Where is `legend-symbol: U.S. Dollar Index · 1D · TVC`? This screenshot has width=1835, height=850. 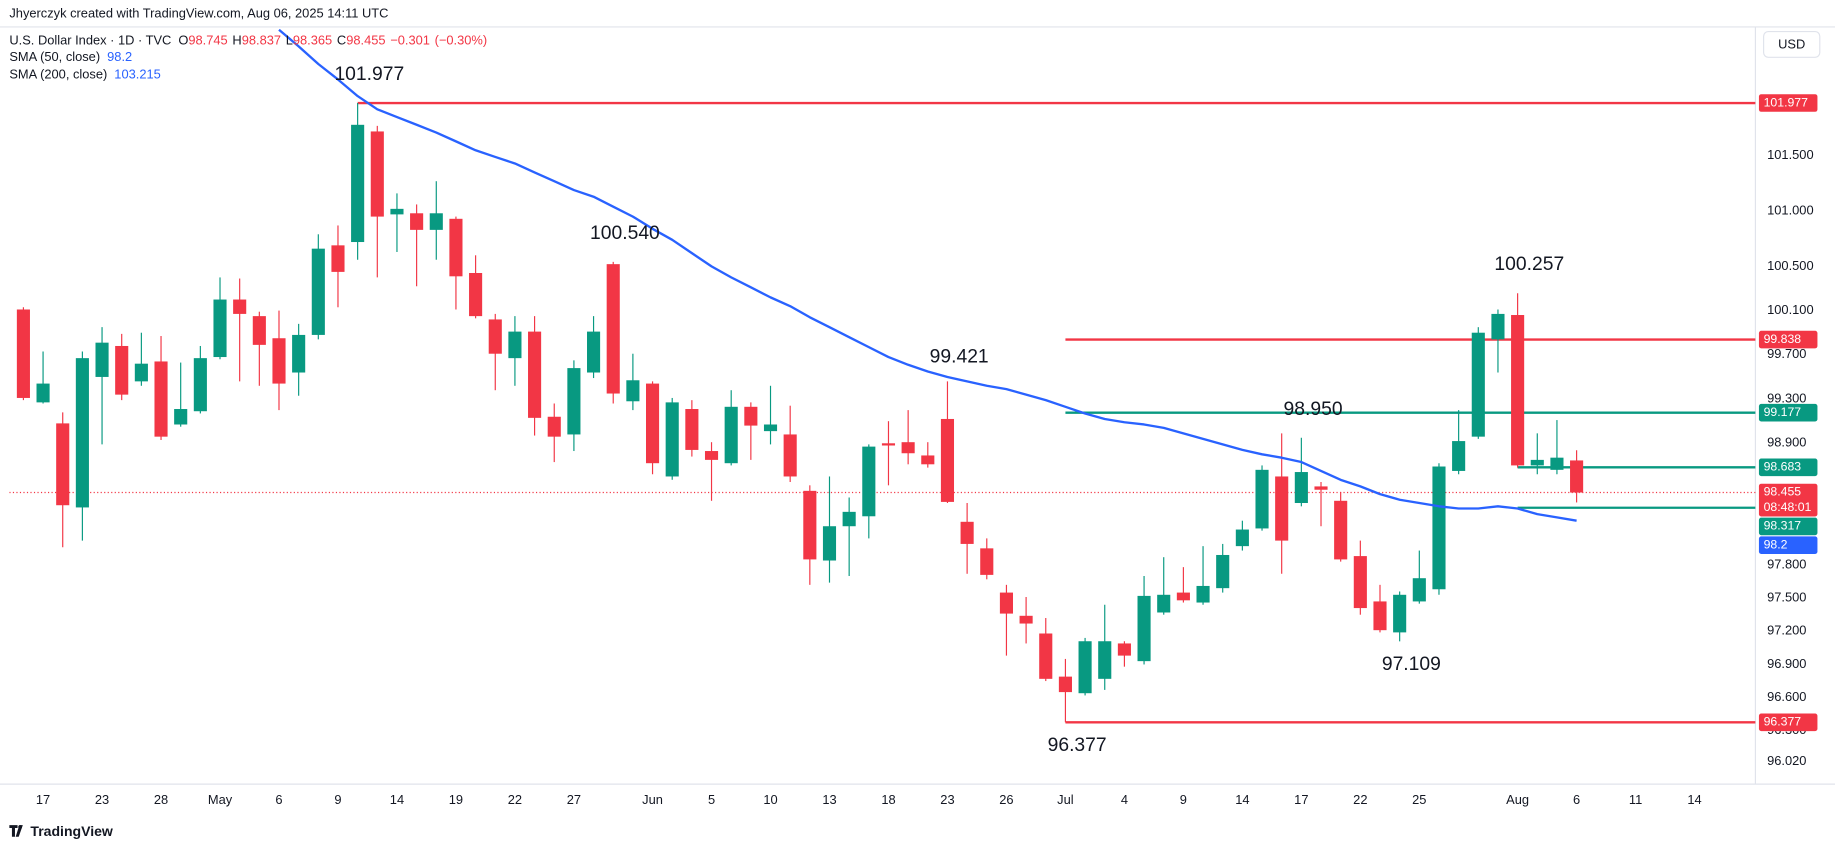 legend-symbol: U.S. Dollar Index · 1D · TVC is located at coordinates (90, 39).